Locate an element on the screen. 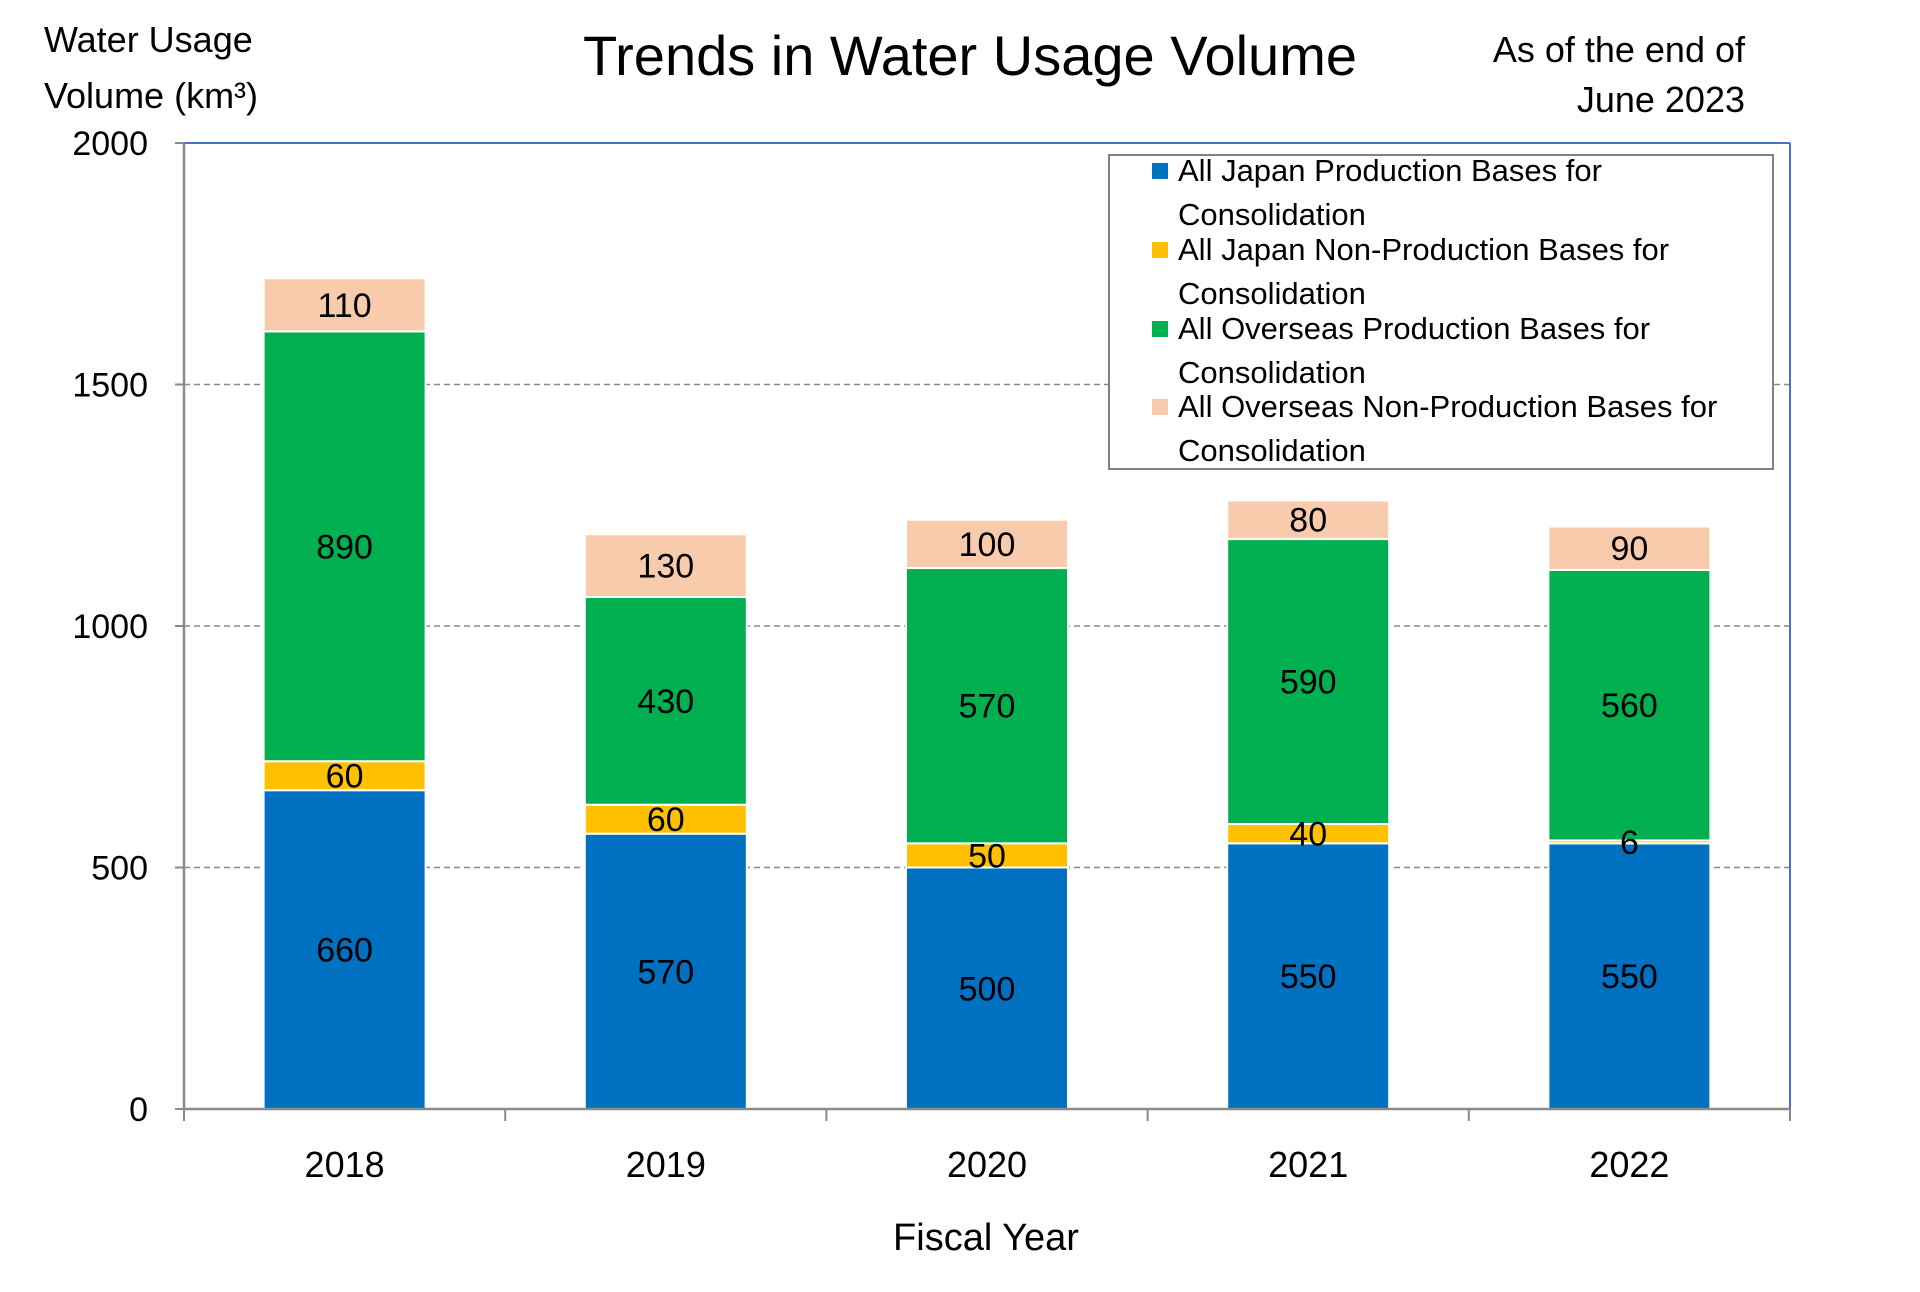 Image resolution: width=1920 pixels, height=1292 pixels. legend-label-japan-production: All Japan Production Bases for is located at coordinates (1390, 170).